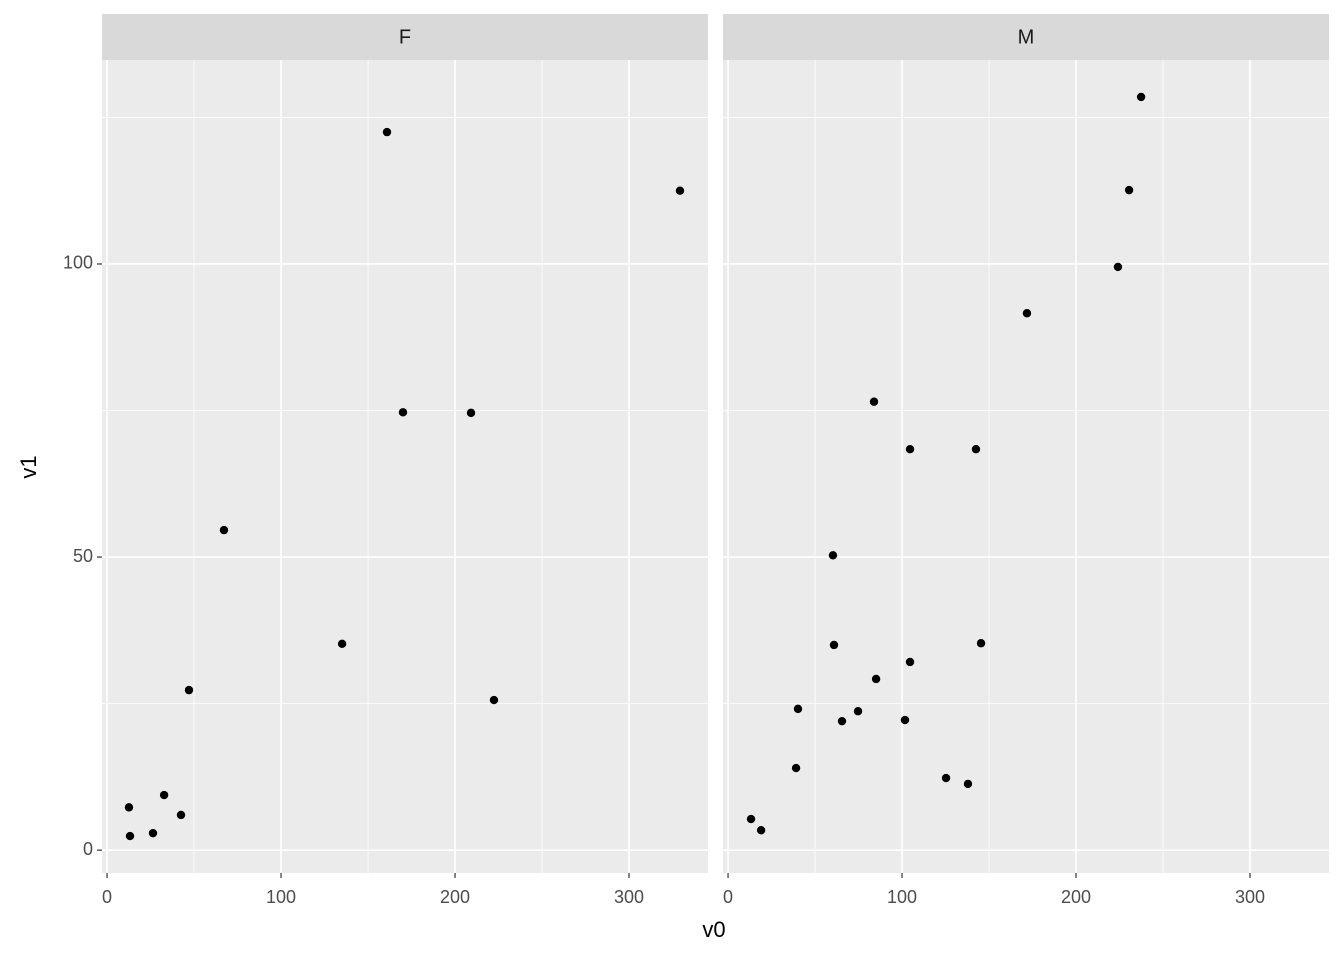 Image resolution: width=1344 pixels, height=960 pixels. Describe the element at coordinates (713, 929) in the screenshot. I see `x-axis-title: v0` at that location.